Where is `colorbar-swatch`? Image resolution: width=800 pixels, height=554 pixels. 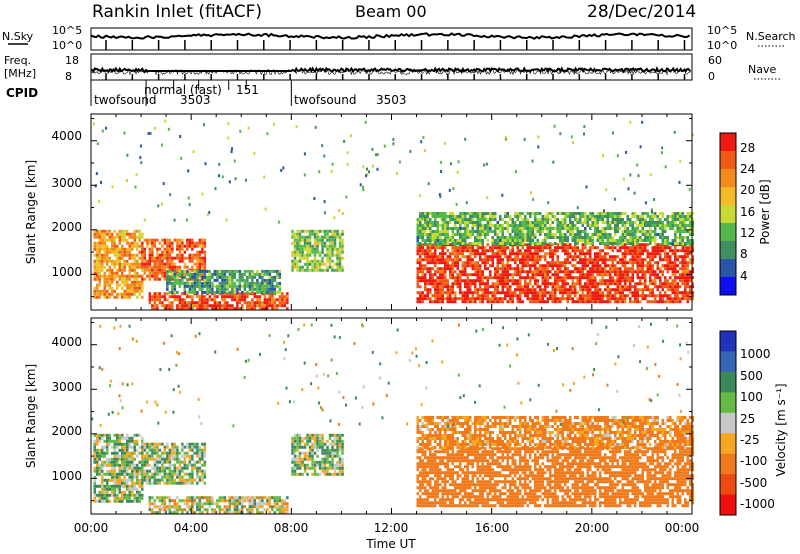 colorbar-swatch is located at coordinates (728, 232).